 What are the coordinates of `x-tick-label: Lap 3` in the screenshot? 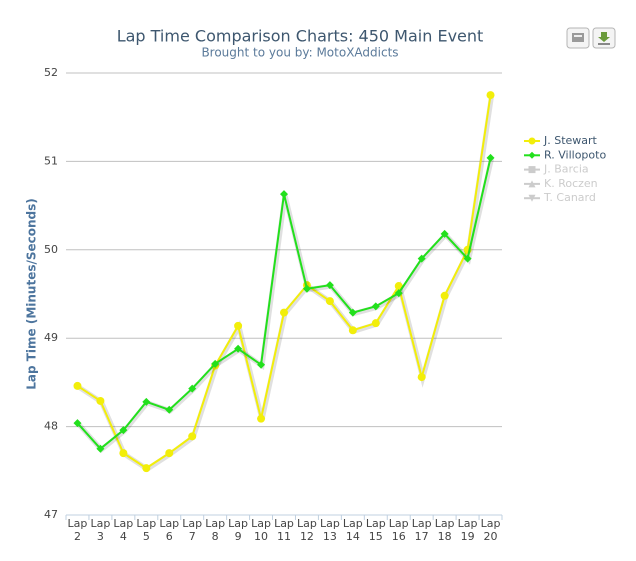 It's located at (100, 530).